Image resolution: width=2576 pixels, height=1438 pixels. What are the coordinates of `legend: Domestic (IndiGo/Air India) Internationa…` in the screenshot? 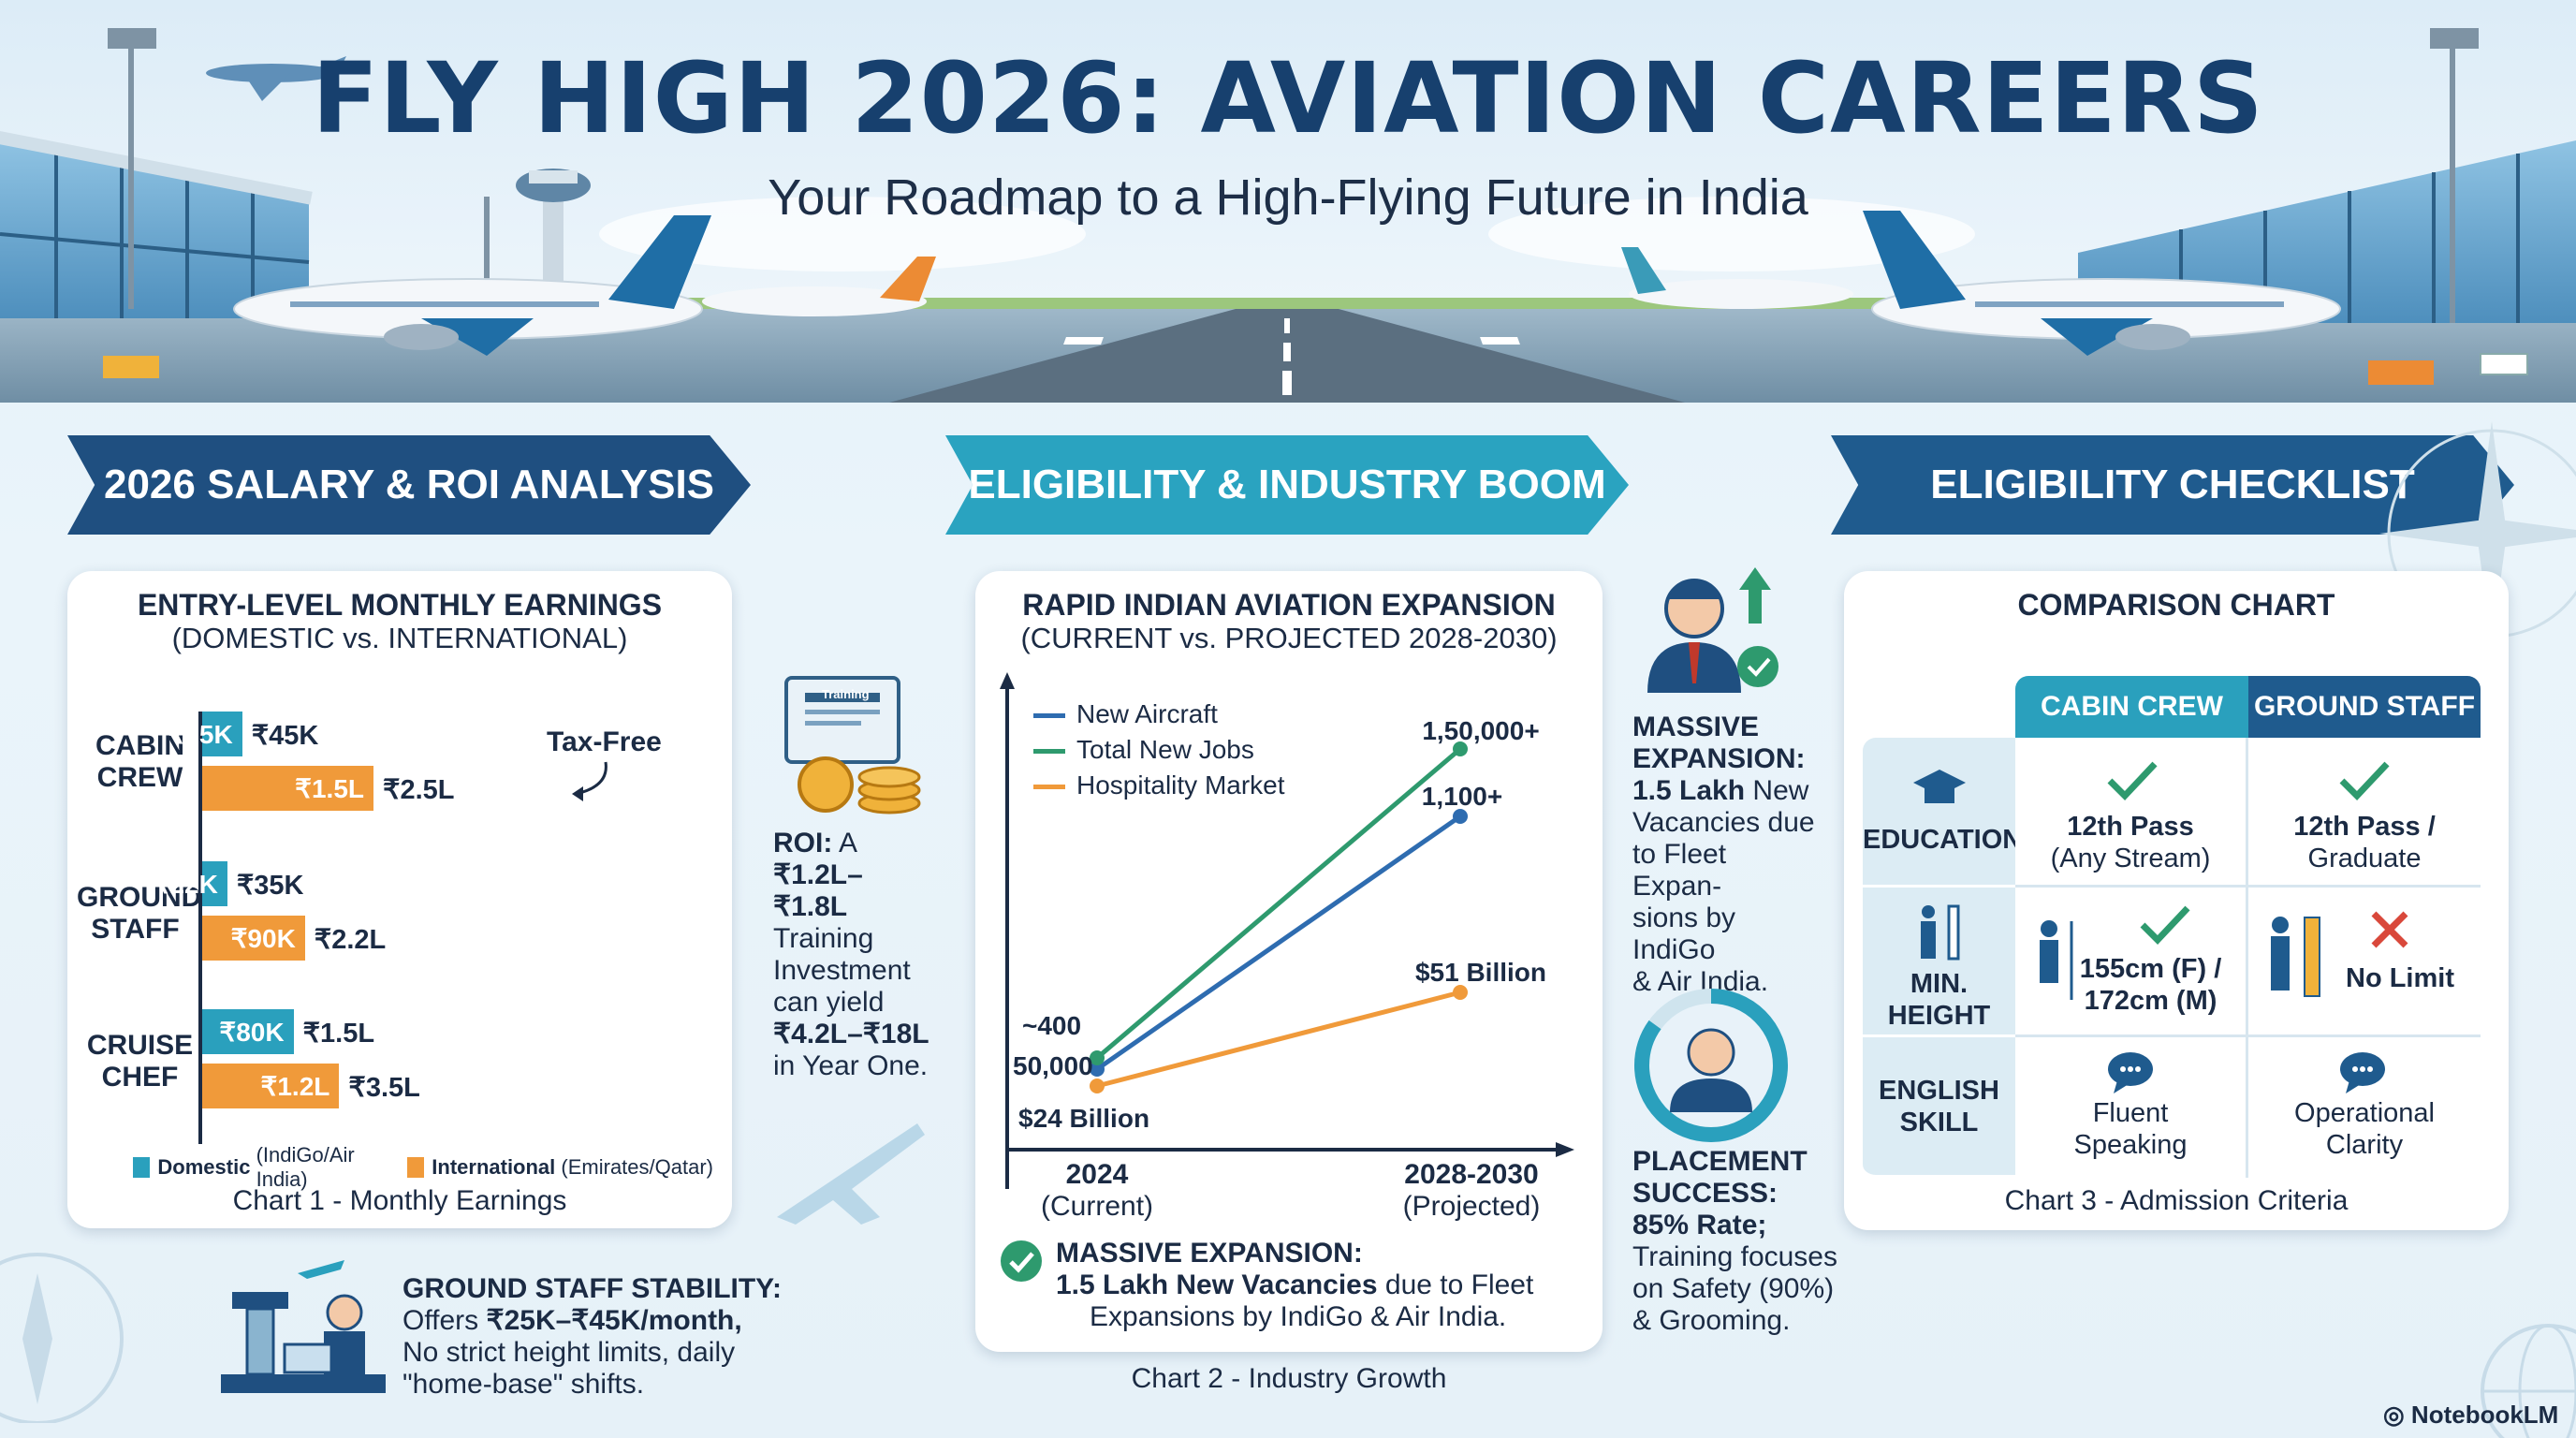 It's located at (423, 1167).